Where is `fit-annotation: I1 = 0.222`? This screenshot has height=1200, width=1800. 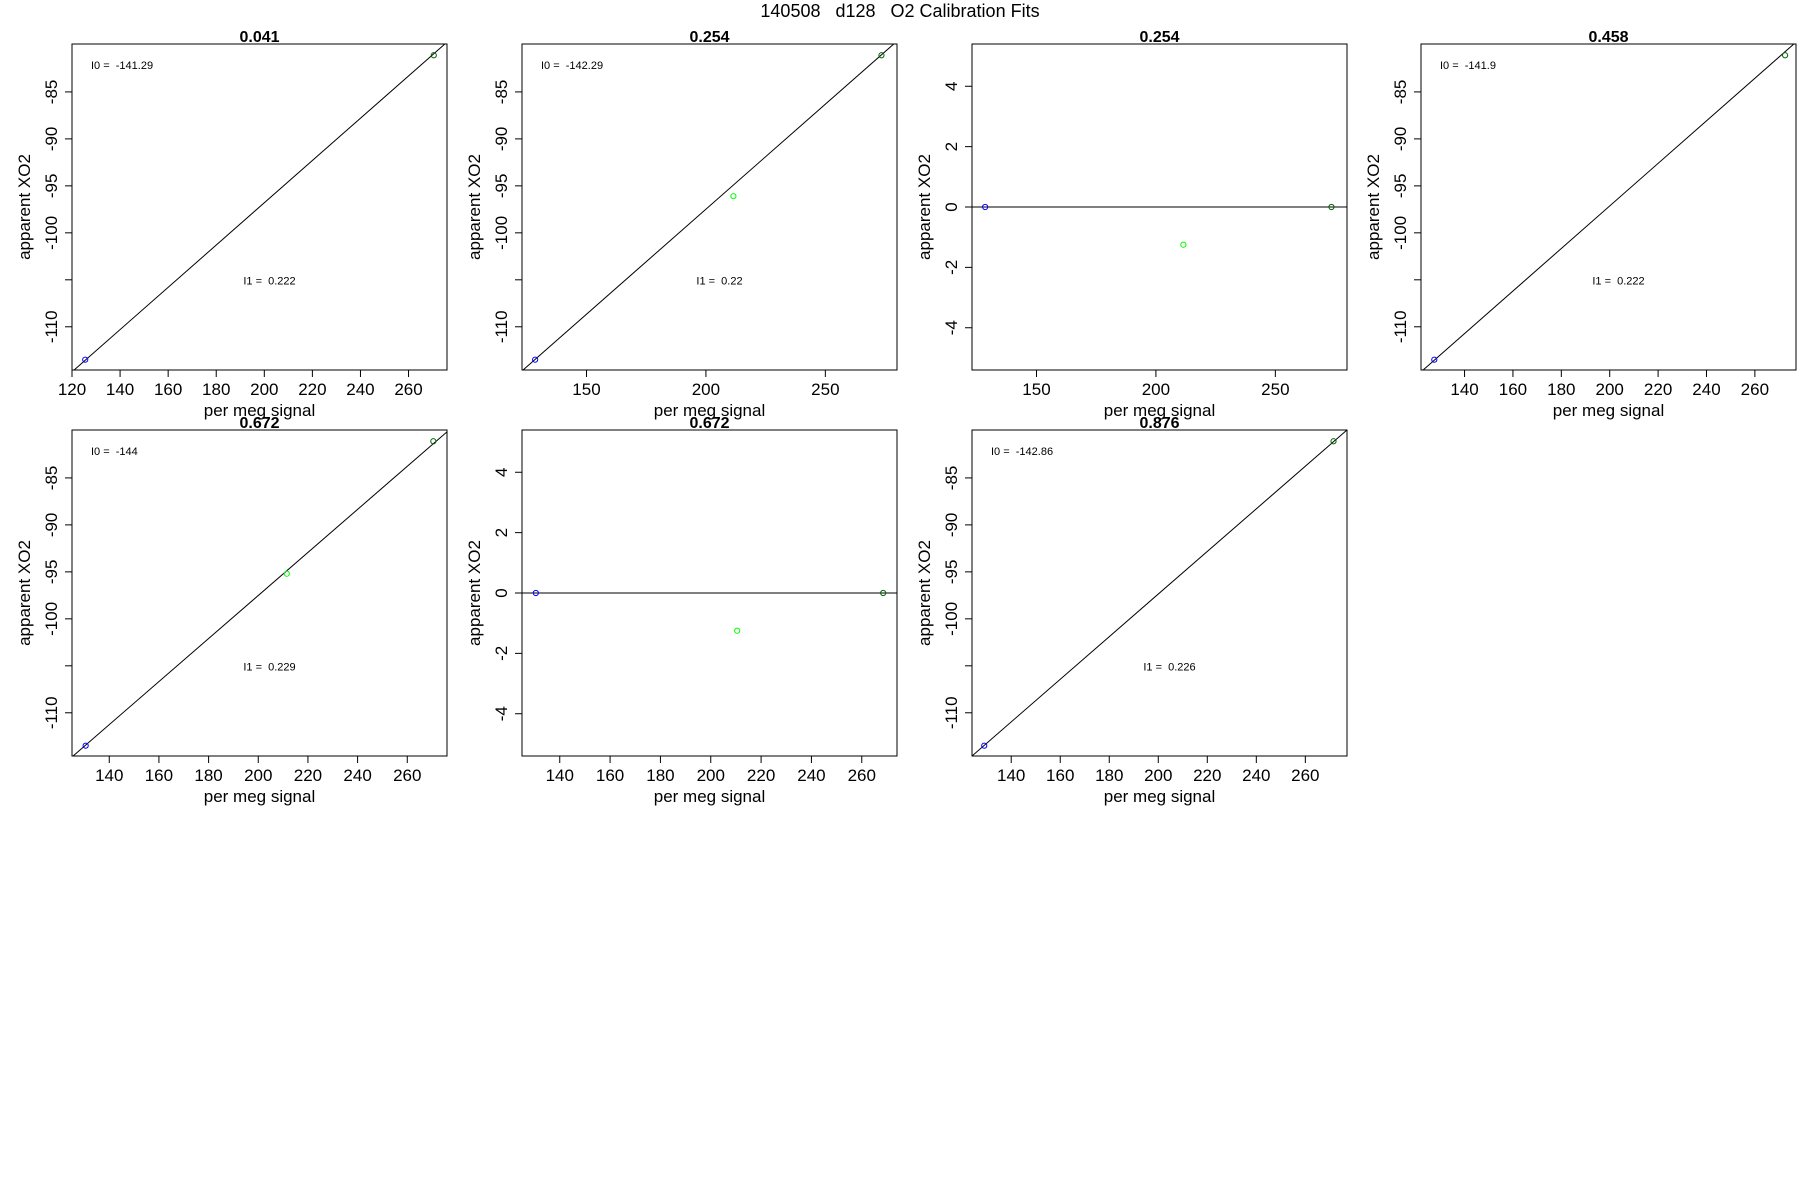 fit-annotation: I1 = 0.222 is located at coordinates (269, 282).